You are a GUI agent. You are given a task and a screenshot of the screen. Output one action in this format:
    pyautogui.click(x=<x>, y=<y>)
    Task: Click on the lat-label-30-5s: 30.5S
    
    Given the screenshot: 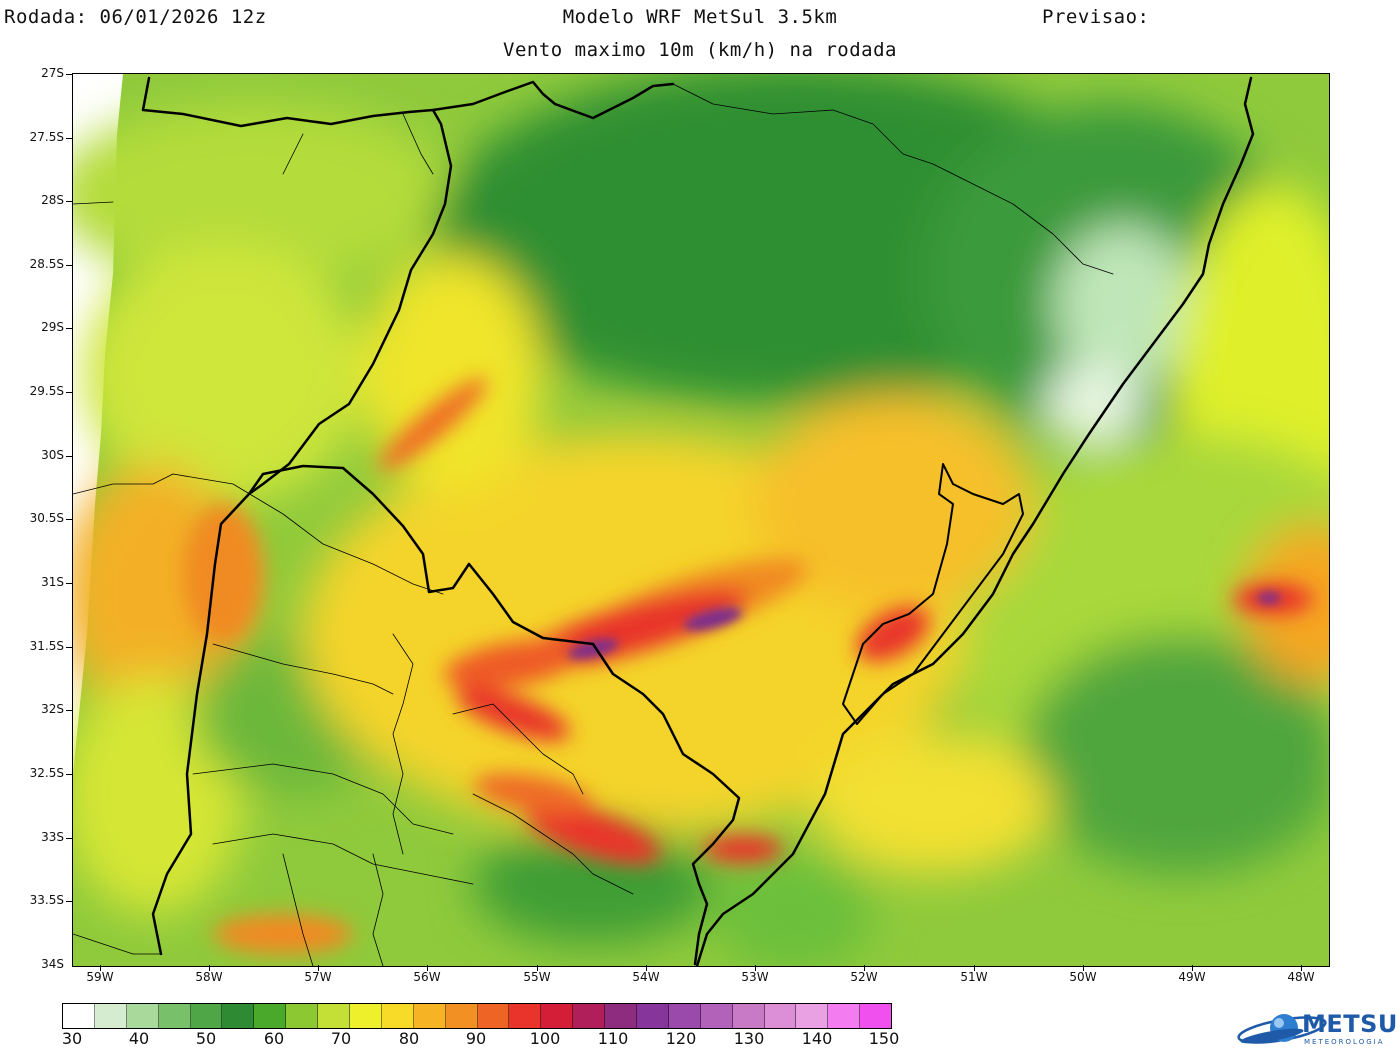 What is the action you would take?
    pyautogui.click(x=46, y=518)
    